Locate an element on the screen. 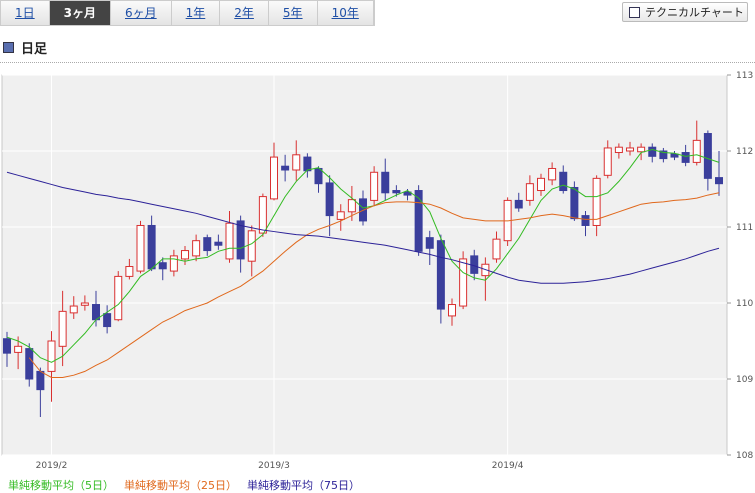 Image resolution: width=755 pixels, height=493 pixels. y-tick-label: 108 is located at coordinates (744, 456).